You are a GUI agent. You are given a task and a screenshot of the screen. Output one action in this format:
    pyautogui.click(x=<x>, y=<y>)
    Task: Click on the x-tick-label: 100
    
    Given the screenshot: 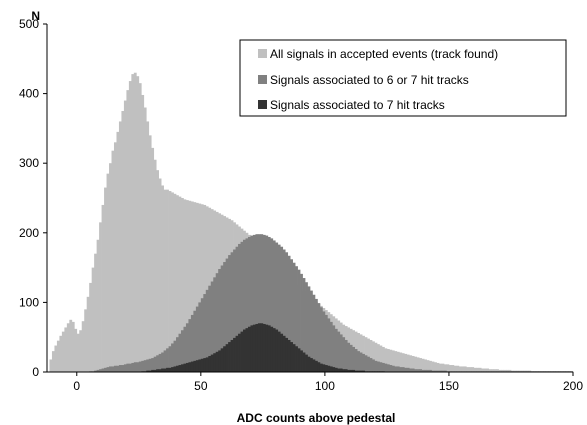 What is the action you would take?
    pyautogui.click(x=325, y=386)
    